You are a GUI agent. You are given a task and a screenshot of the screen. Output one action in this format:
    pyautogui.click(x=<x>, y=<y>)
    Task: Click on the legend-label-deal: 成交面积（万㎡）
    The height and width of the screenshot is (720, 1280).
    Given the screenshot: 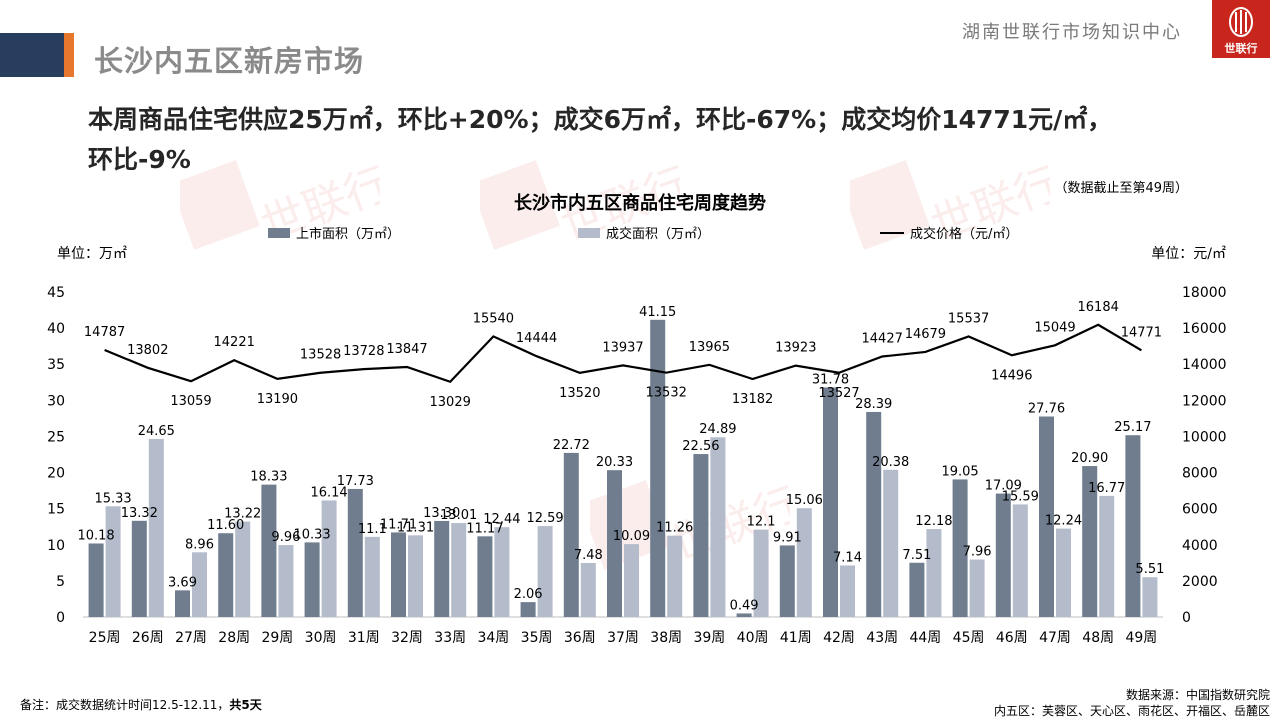 What is the action you would take?
    pyautogui.click(x=658, y=234)
    